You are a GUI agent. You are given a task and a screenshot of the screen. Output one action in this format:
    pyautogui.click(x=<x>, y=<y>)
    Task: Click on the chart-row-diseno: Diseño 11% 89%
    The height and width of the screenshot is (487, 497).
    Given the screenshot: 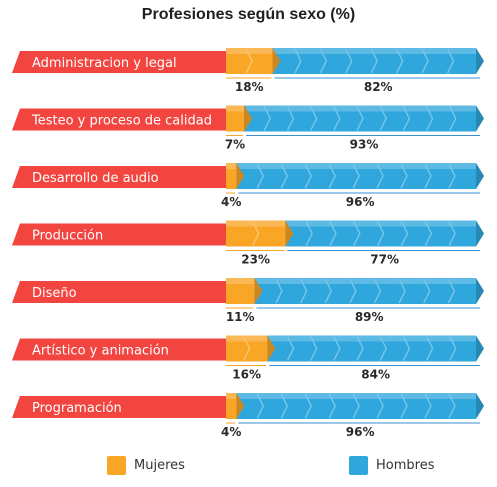 What is the action you would take?
    pyautogui.click(x=248, y=301)
    